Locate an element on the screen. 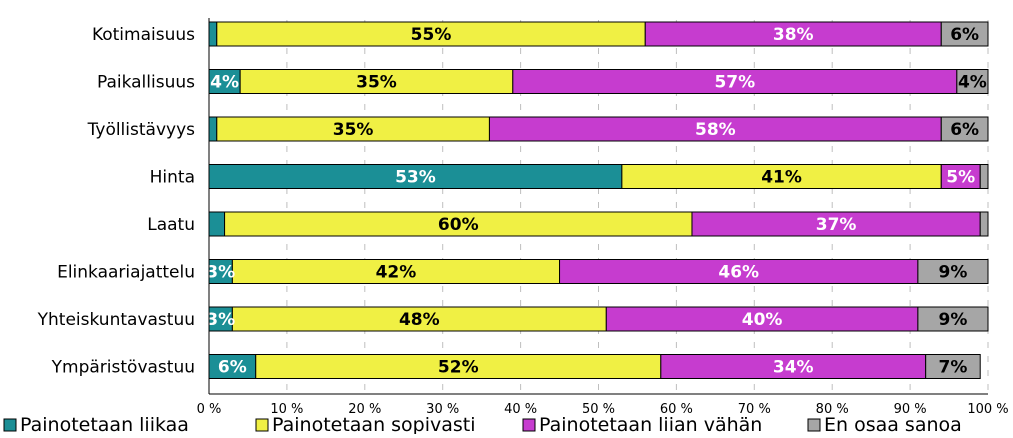  data-label: 53% is located at coordinates (415, 178).